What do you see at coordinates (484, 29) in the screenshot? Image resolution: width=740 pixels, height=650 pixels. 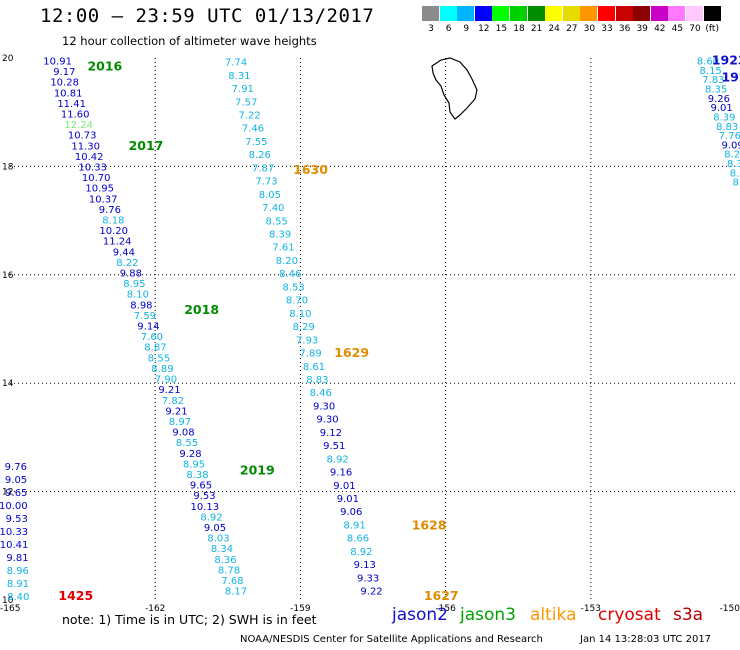 I see `color-swatch-label: 12` at bounding box center [484, 29].